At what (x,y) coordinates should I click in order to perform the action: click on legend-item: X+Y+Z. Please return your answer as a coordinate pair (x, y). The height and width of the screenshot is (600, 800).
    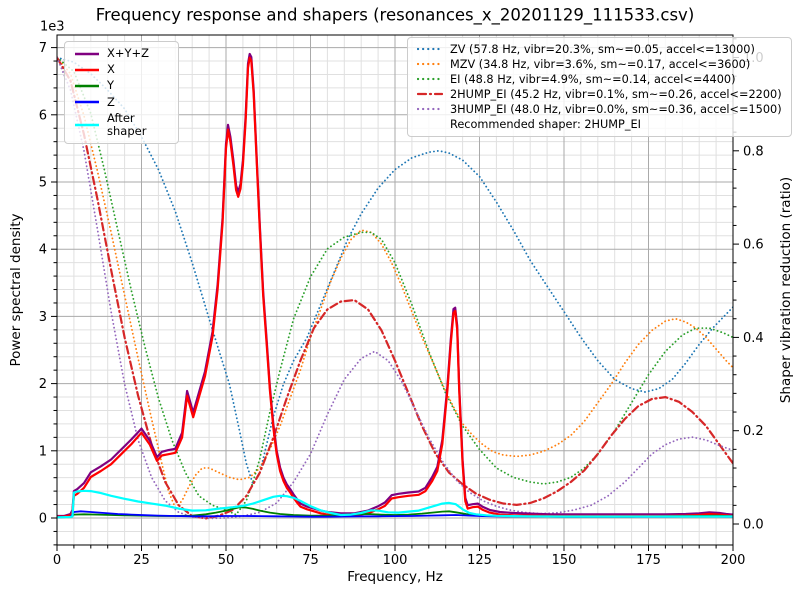
    Looking at the image, I should click on (121, 53).